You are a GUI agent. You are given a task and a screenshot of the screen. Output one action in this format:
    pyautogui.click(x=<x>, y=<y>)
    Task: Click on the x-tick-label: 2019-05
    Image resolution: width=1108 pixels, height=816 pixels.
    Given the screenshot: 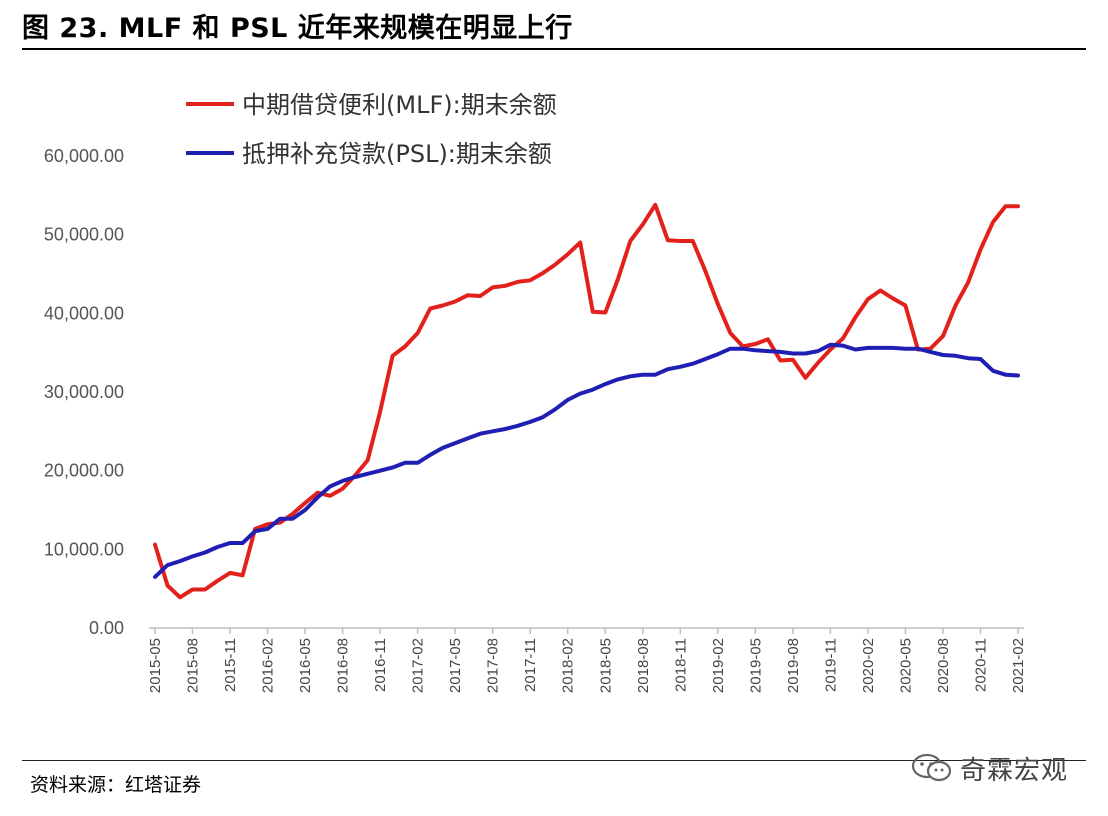 What is the action you would take?
    pyautogui.click(x=755, y=665)
    